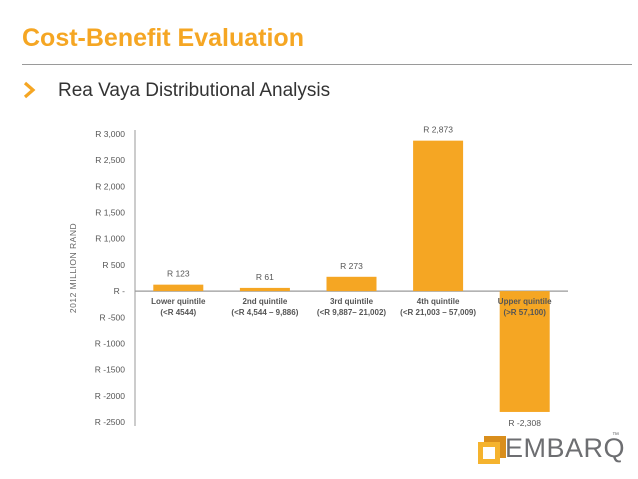 The image size is (638, 479). I want to click on x-tick-sublabel: (>R 57,100), so click(524, 312).